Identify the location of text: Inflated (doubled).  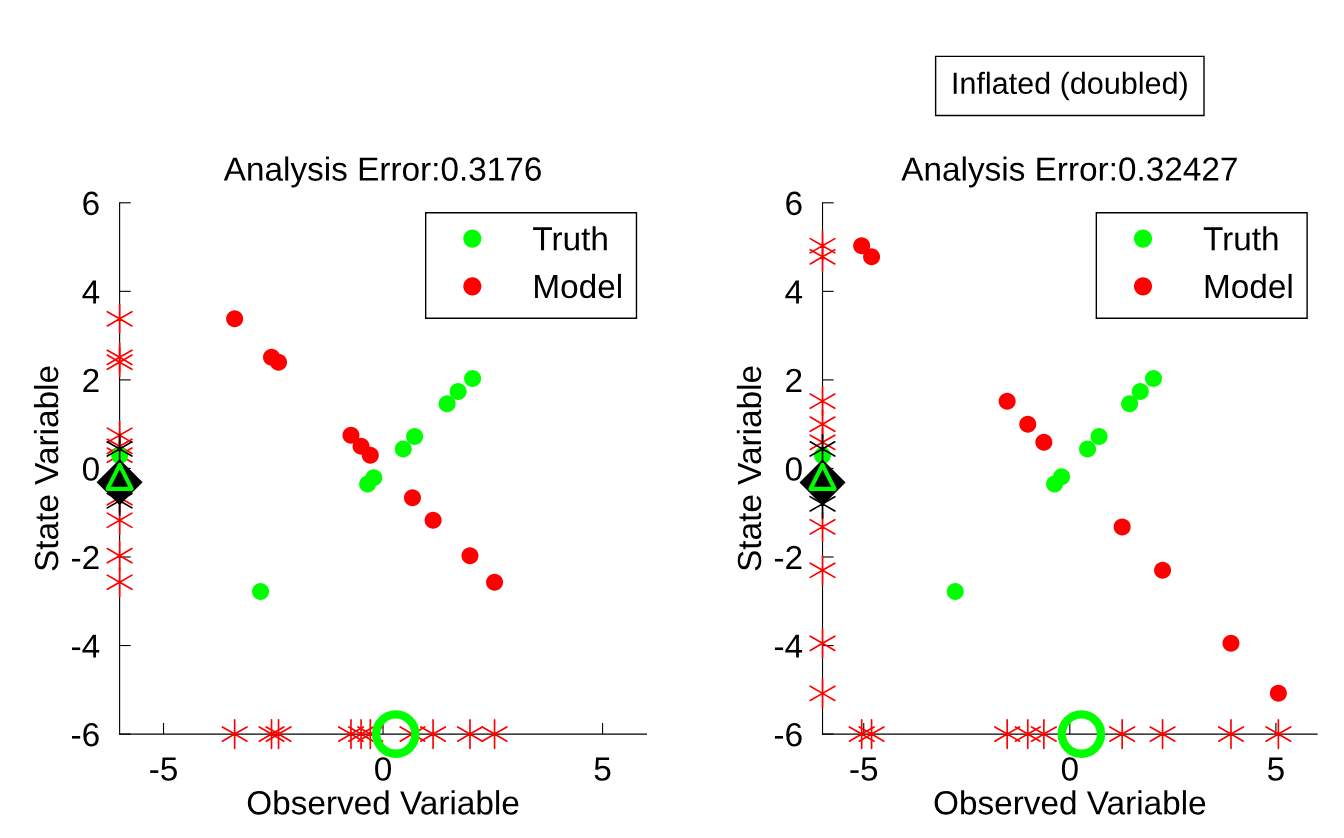
(1070, 86).